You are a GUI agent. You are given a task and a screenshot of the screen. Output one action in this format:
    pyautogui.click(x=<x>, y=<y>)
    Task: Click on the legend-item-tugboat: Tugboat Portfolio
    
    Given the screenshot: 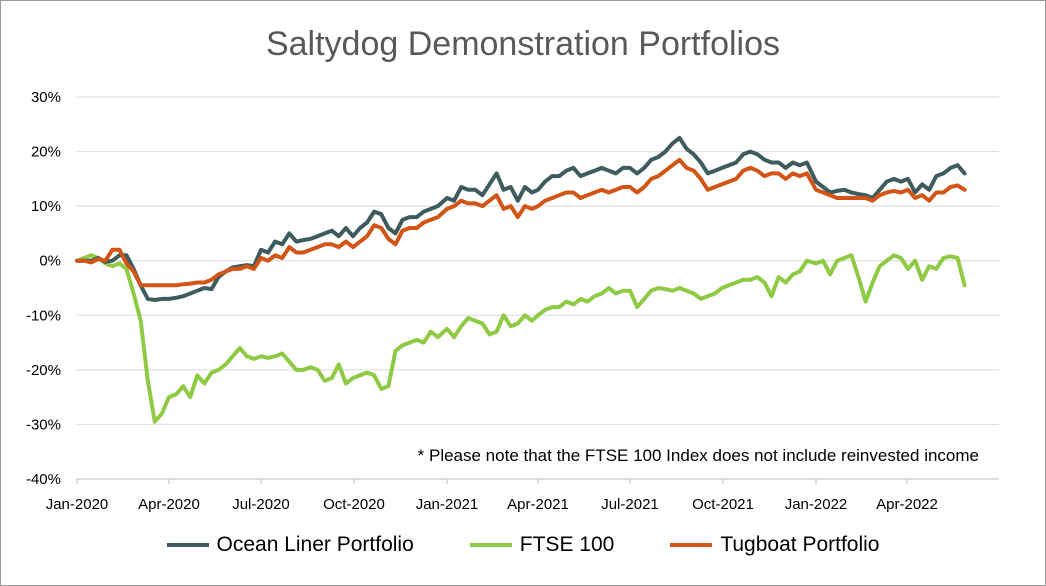 What is the action you would take?
    pyautogui.click(x=774, y=545)
    